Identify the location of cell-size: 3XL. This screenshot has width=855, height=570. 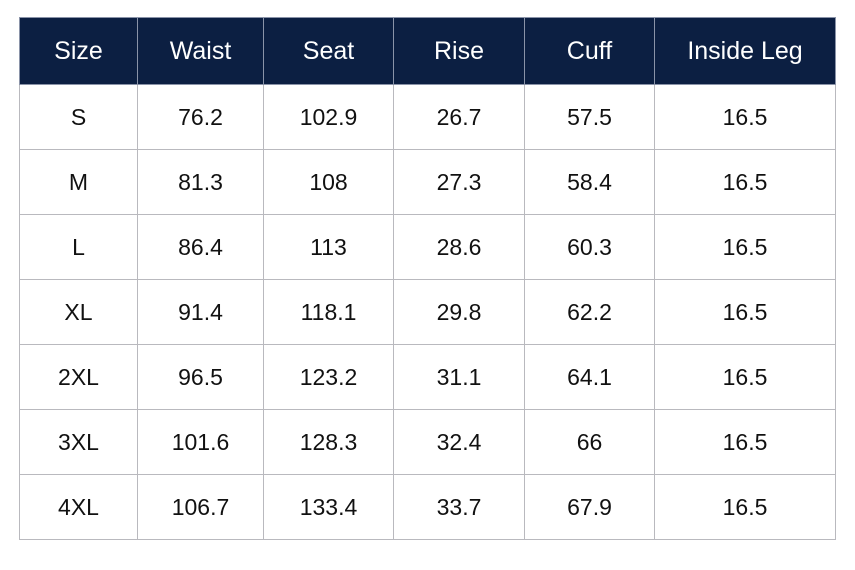
(78, 442).